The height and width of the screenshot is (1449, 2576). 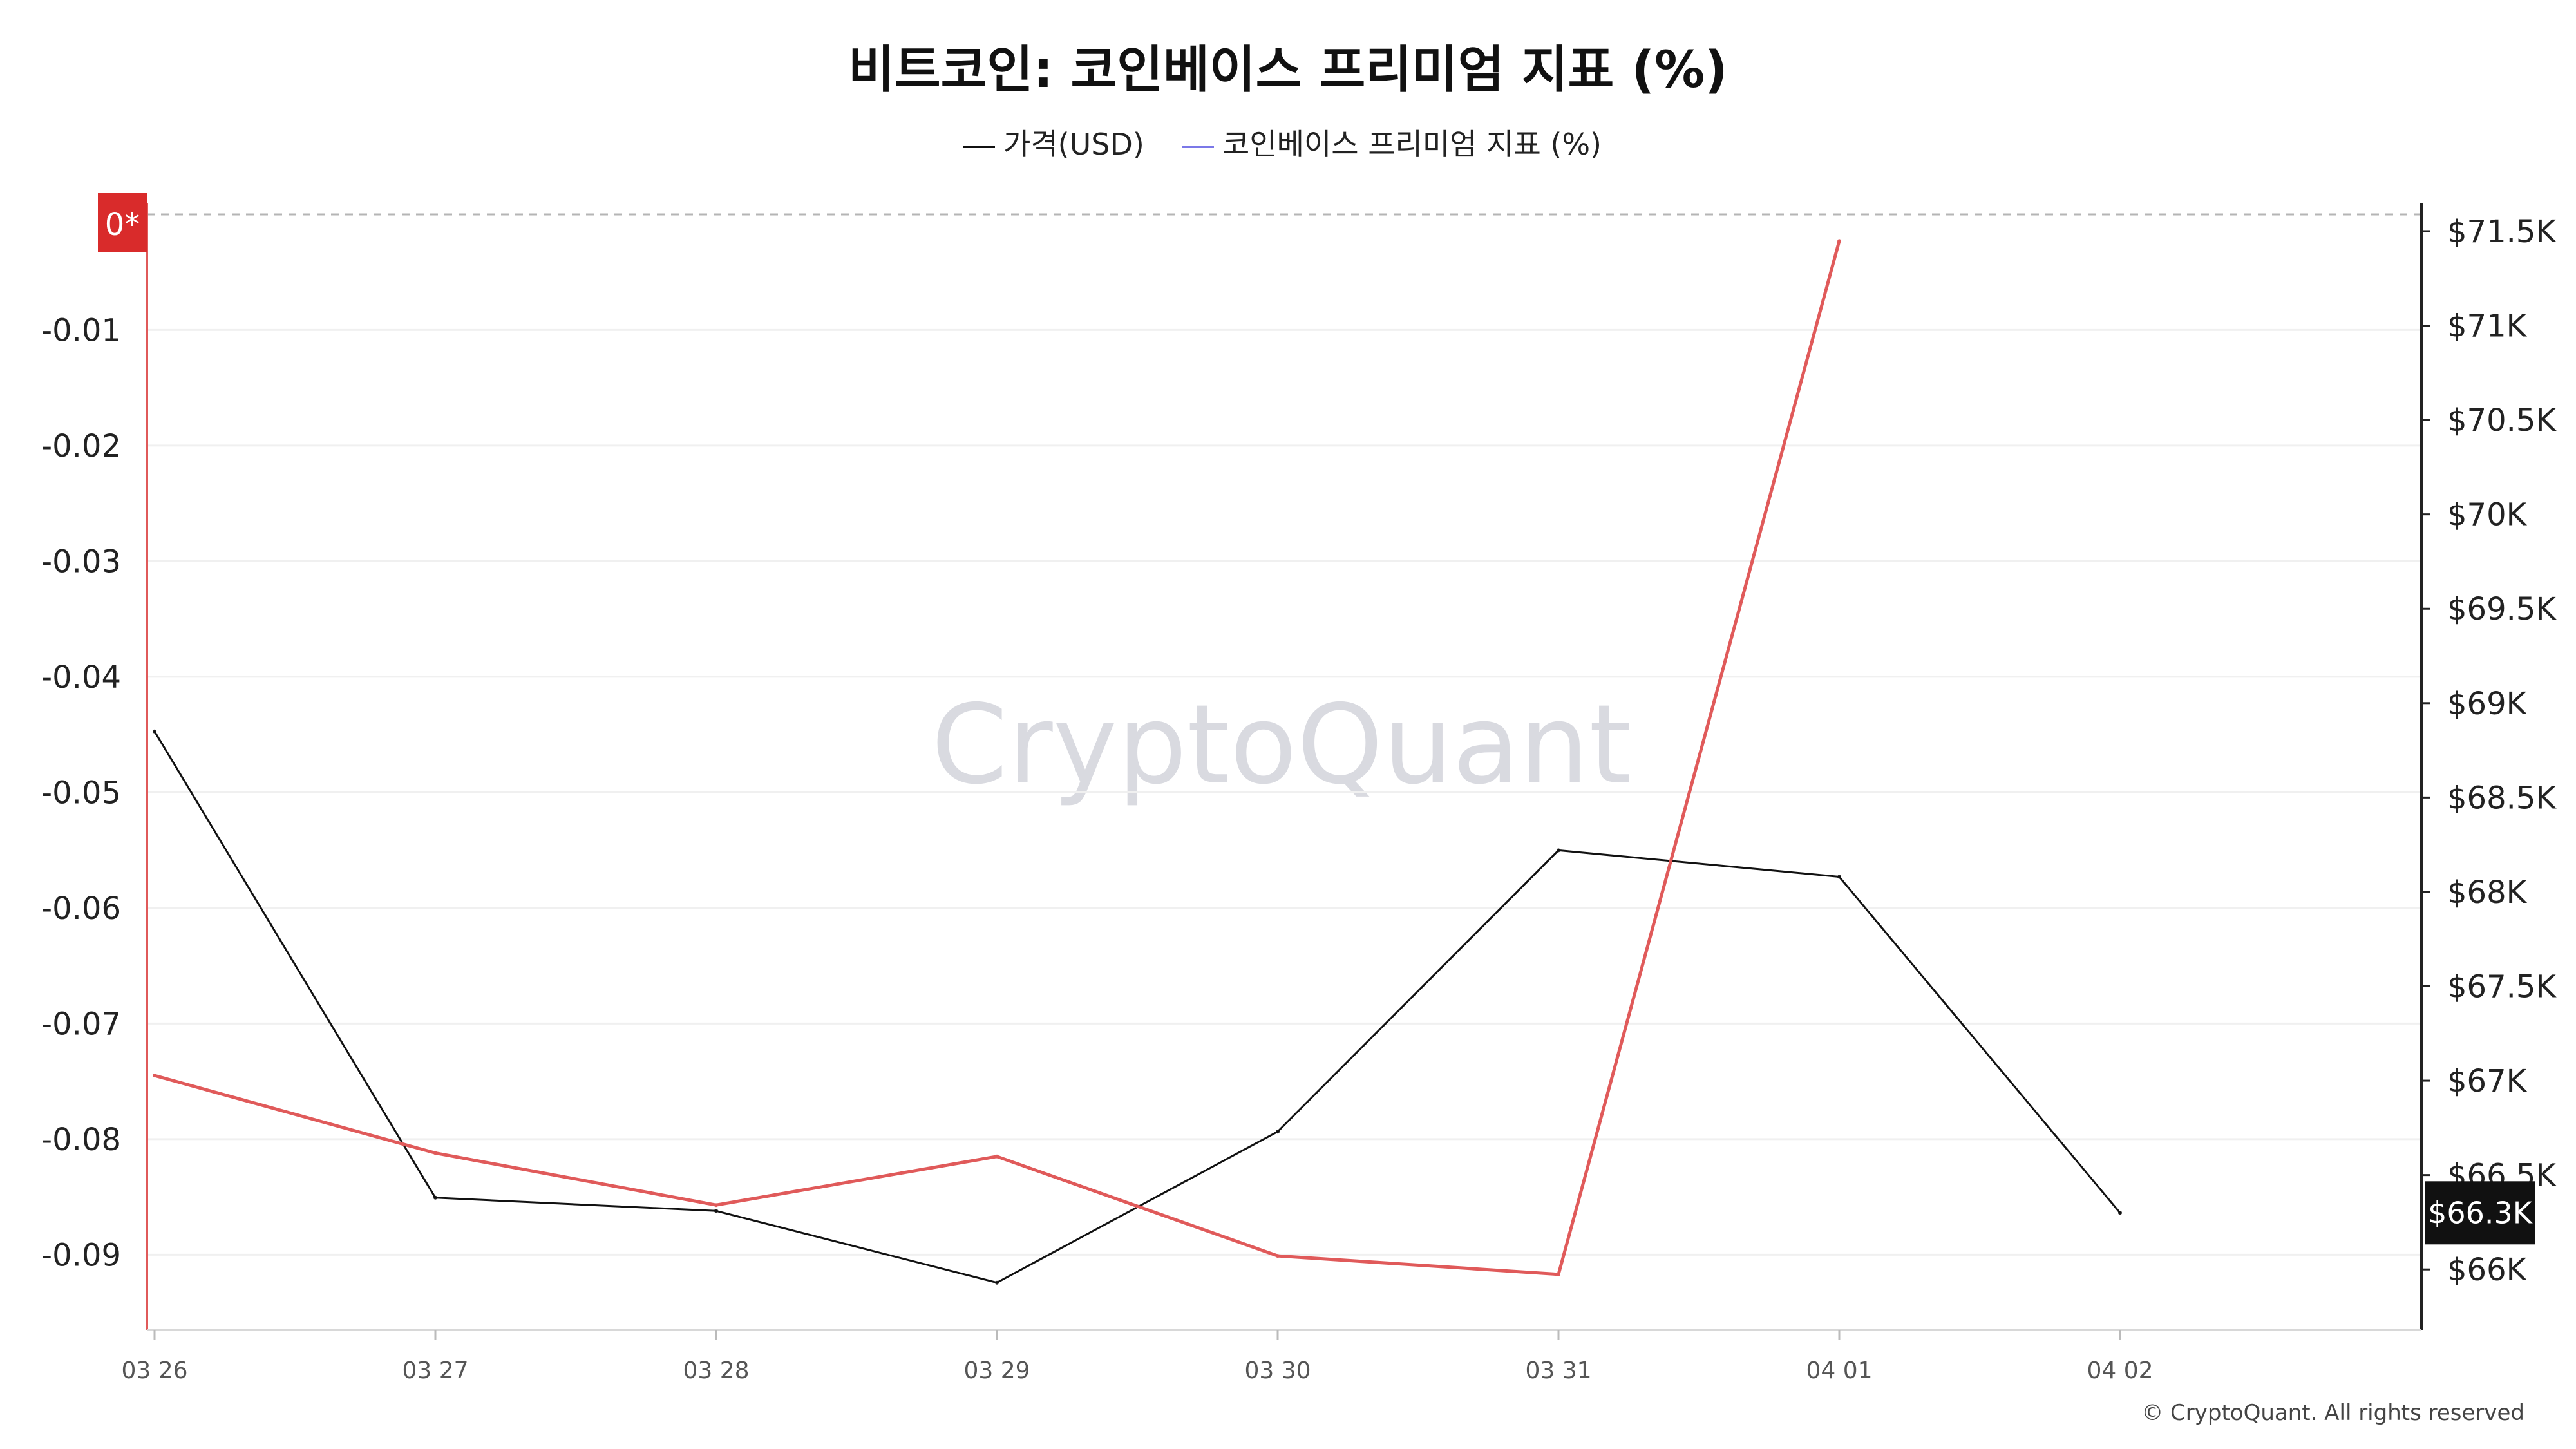 What do you see at coordinates (2502, 232) in the screenshot?
I see `right-tick-label-0: $71.5K` at bounding box center [2502, 232].